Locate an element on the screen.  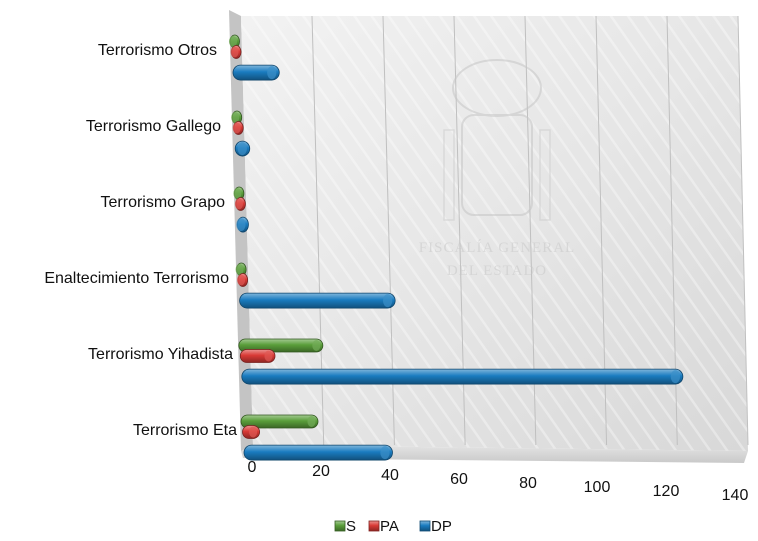
category-label: Terrorismo Grapo is located at coordinates (163, 202).